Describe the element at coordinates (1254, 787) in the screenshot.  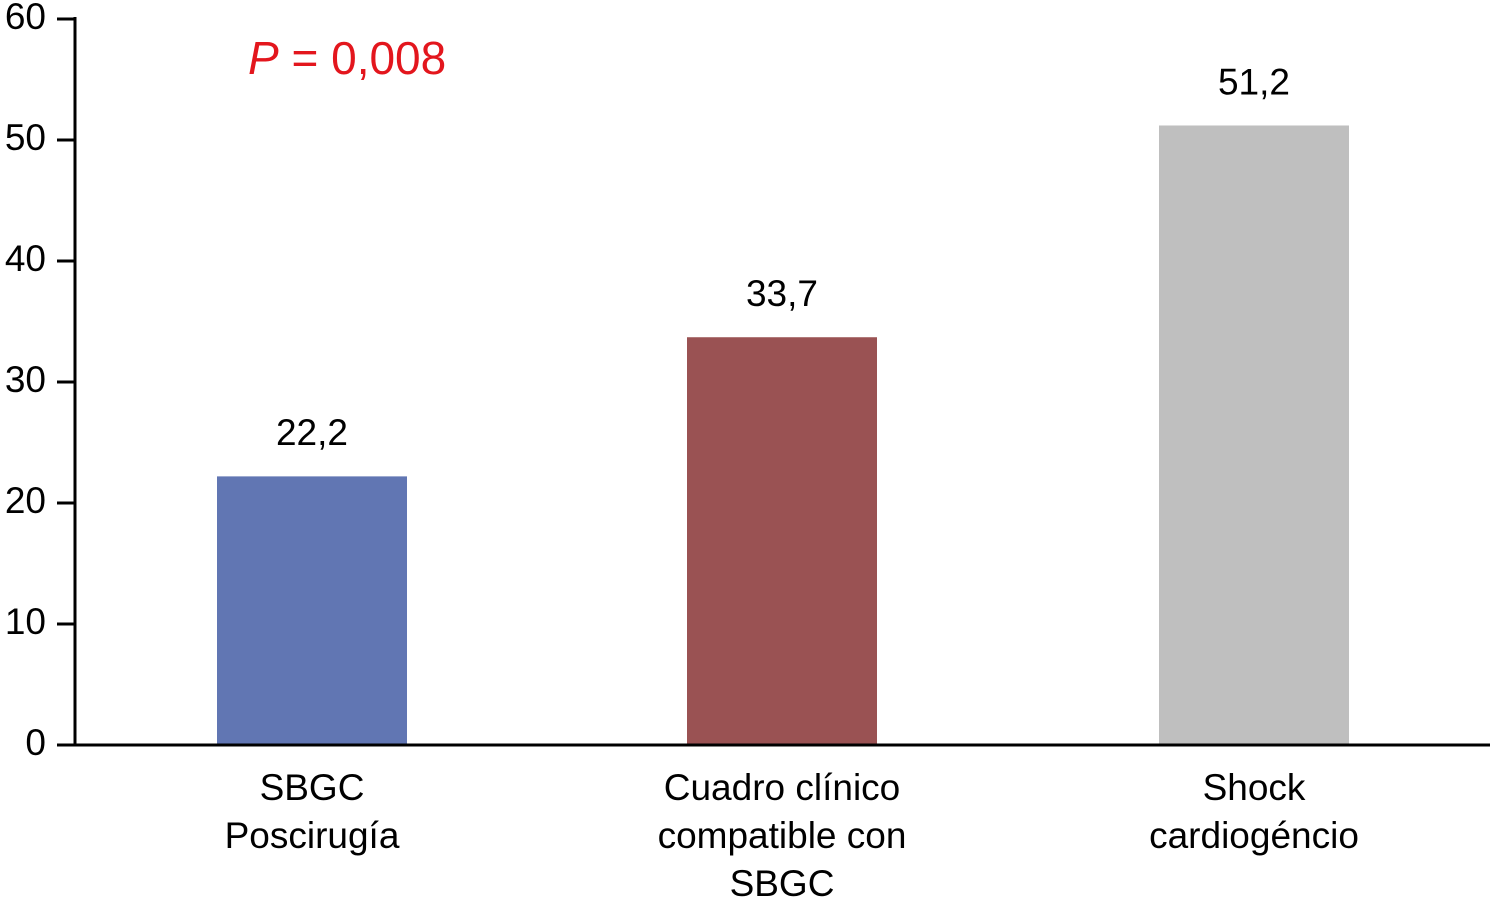
I see `x-tick-label: Shock` at that location.